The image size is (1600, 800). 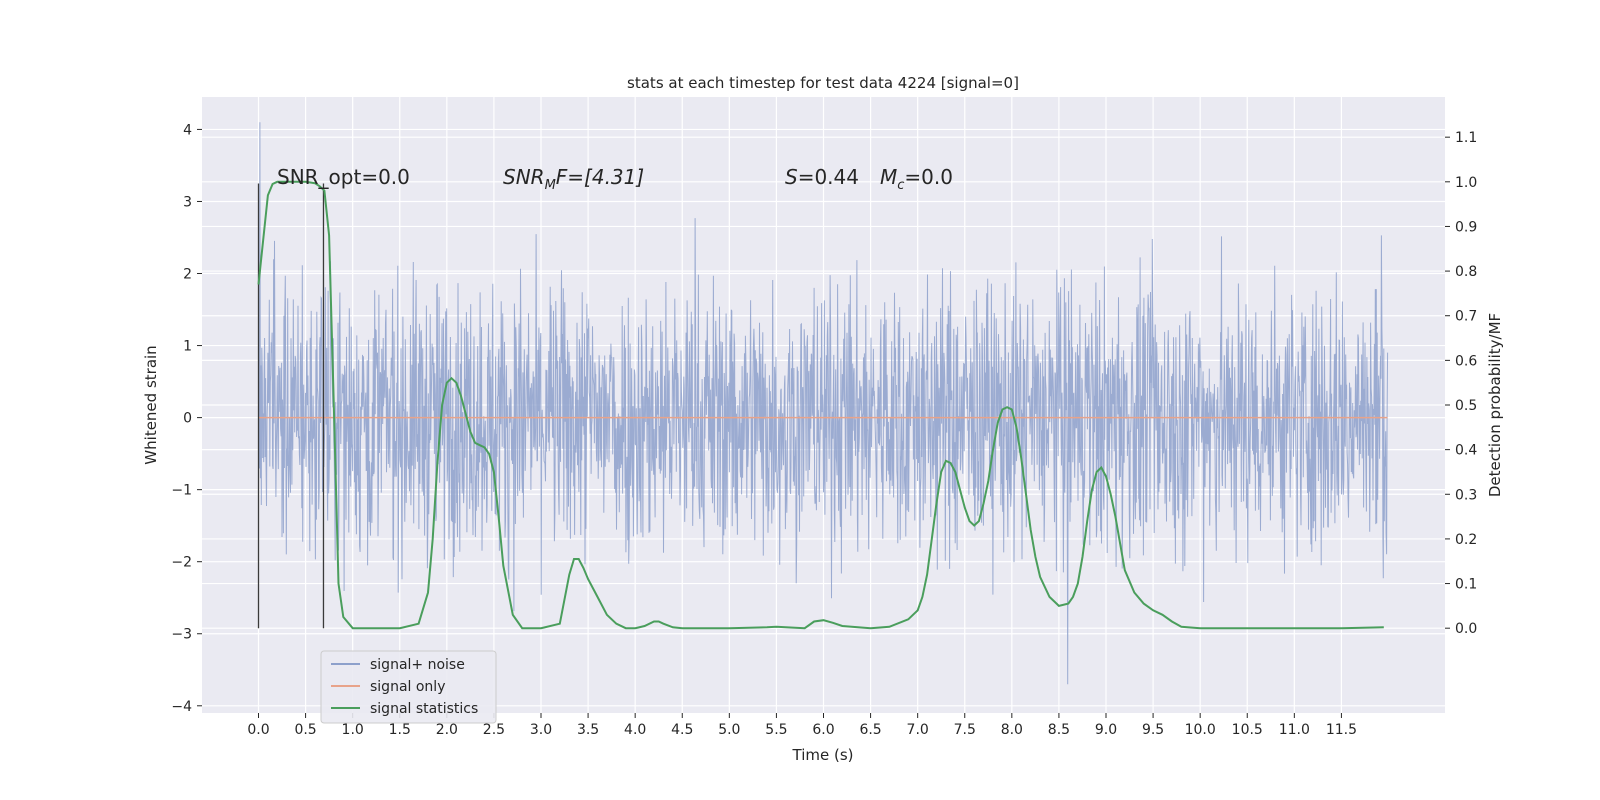 I want to click on y-right-tick-label: 0.8, so click(x=1466, y=272).